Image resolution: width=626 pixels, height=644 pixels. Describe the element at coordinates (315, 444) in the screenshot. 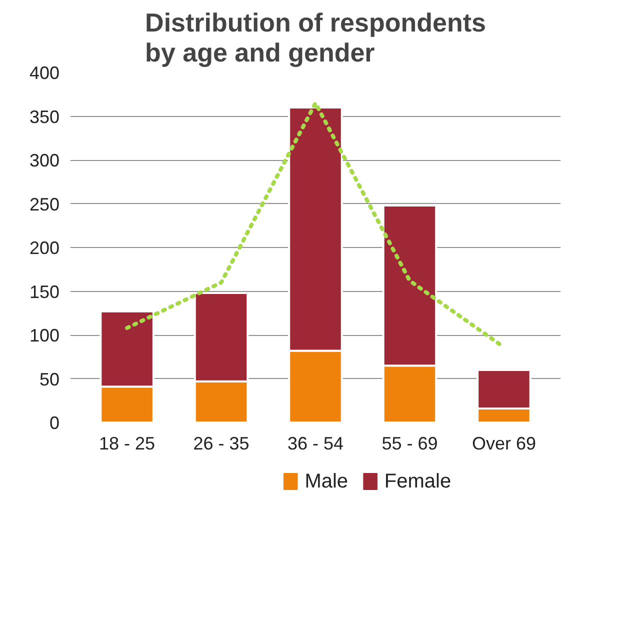

I see `x-tick-label: 36 - 54` at that location.